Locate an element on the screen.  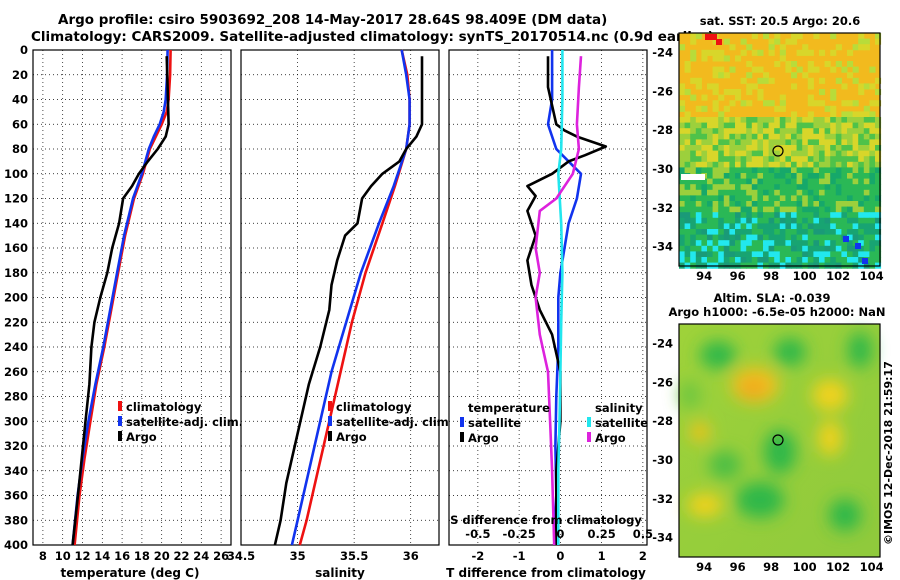
series-t-argo is located at coordinates (567, 300).